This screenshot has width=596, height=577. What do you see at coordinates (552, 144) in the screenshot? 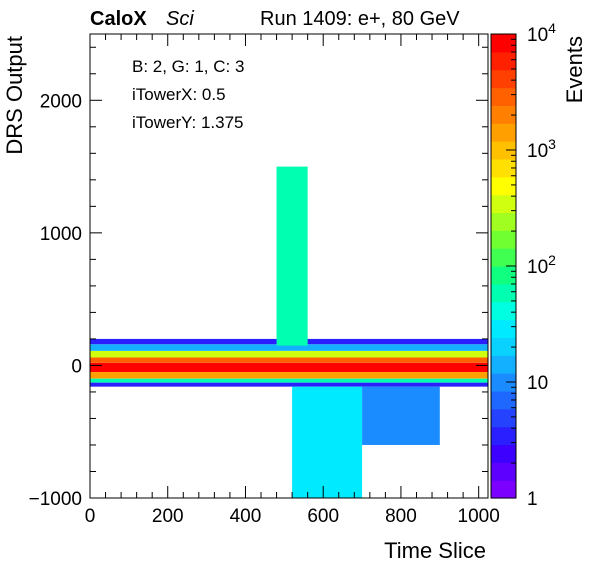
I see `z-tick-exponent: 3` at bounding box center [552, 144].